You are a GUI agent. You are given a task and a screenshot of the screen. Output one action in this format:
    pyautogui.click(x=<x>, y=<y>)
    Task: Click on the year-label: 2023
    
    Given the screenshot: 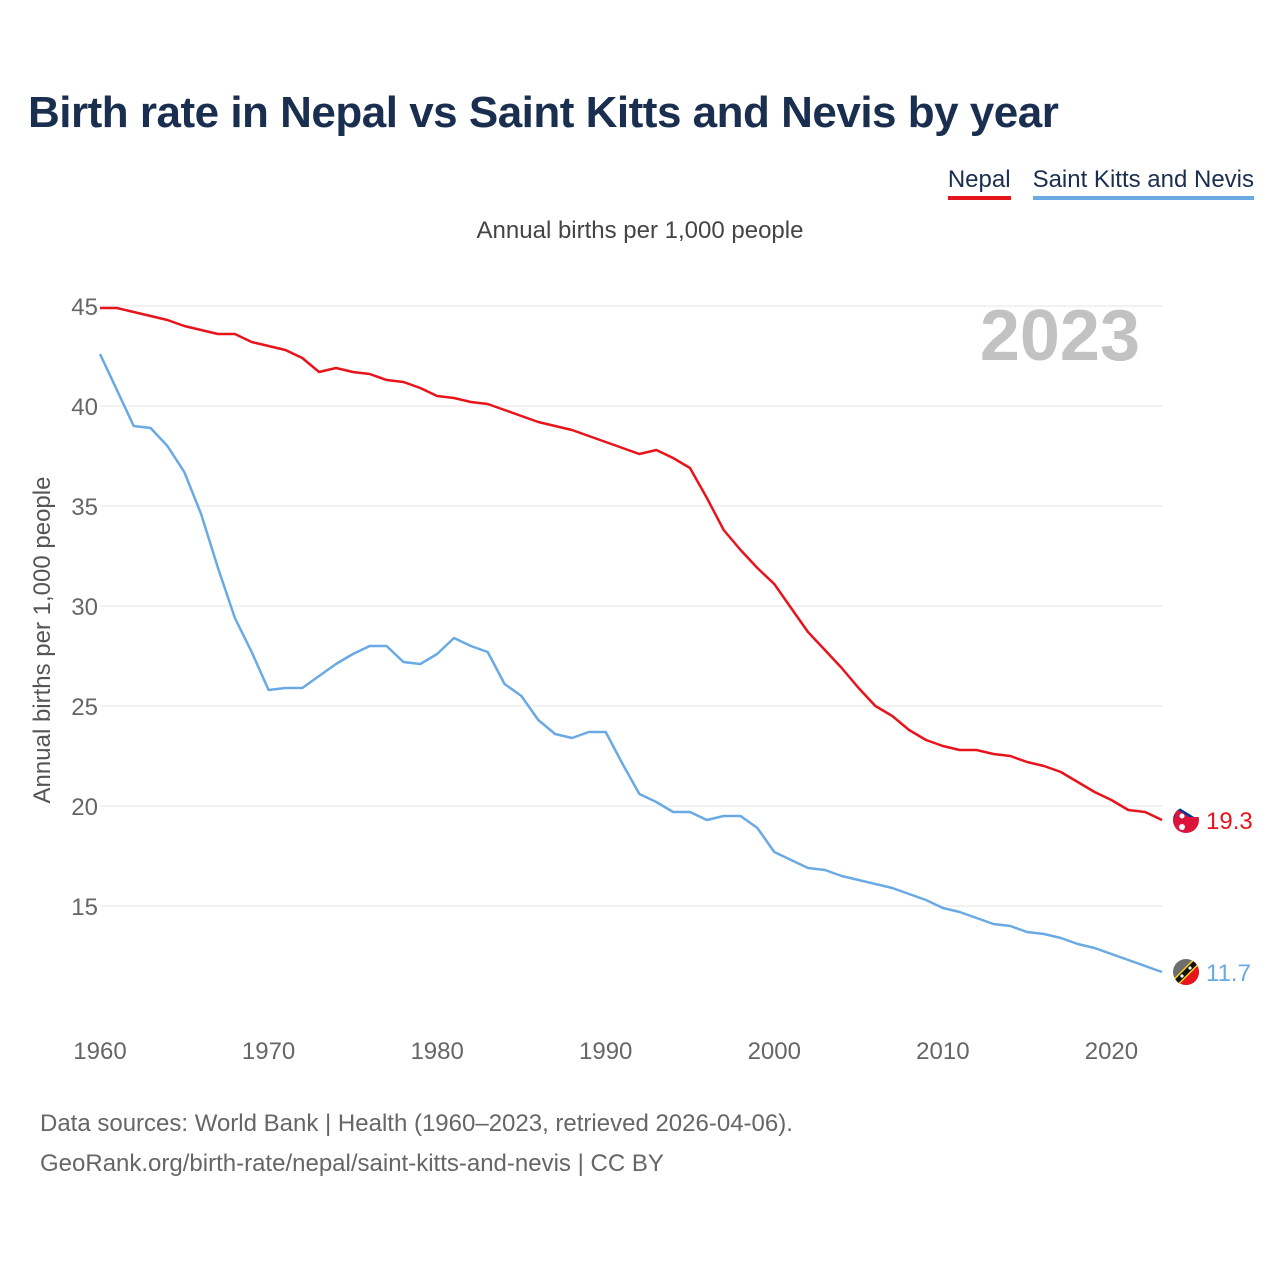 What is the action you would take?
    pyautogui.click(x=1060, y=336)
    